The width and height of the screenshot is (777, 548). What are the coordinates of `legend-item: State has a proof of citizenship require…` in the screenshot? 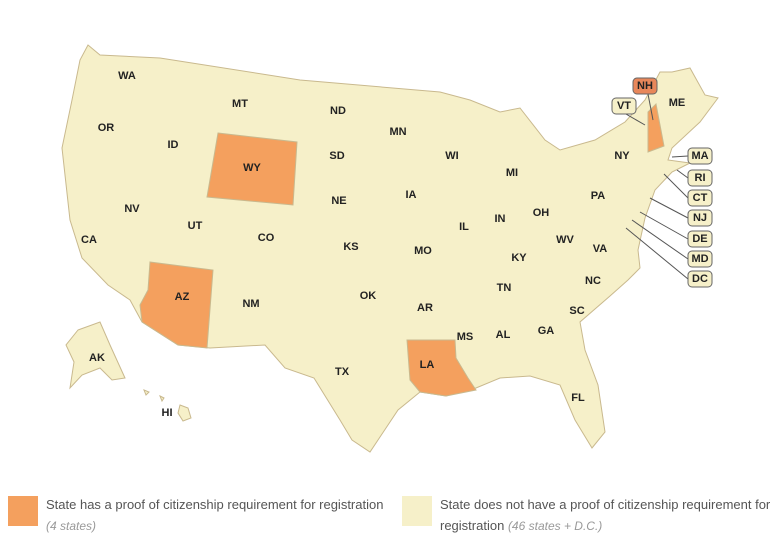 It's located at (216, 515).